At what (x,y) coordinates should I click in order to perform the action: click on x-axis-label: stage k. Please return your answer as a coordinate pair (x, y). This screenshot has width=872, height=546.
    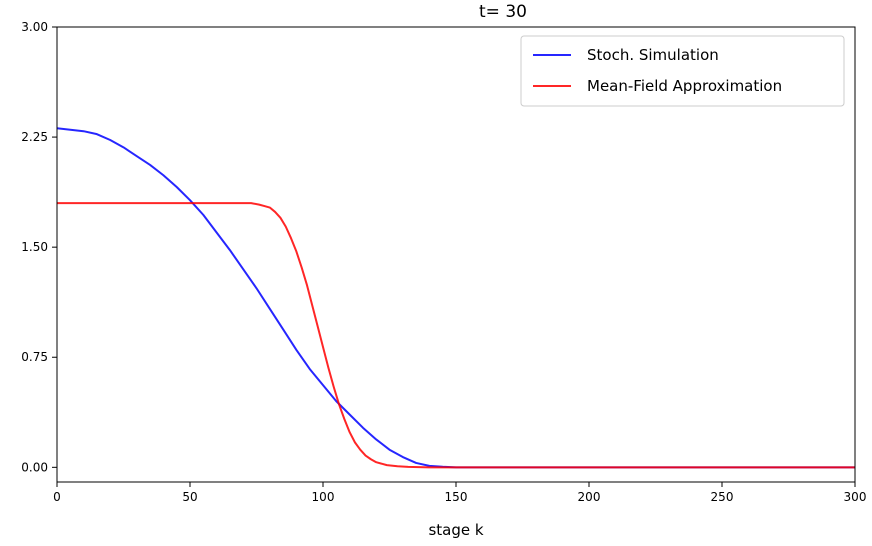
    Looking at the image, I should click on (455, 530).